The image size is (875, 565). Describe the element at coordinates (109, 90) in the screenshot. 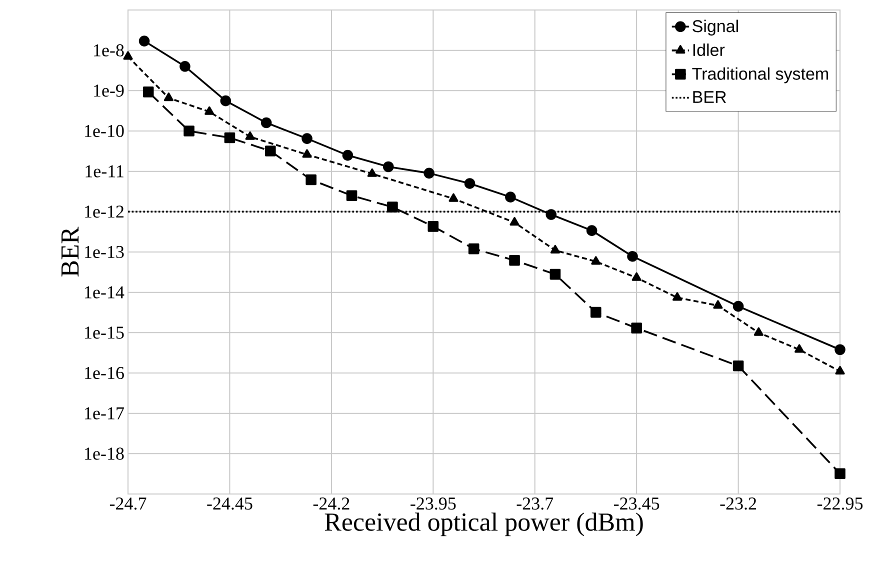

I see `y-tick-label: 1e-9` at that location.